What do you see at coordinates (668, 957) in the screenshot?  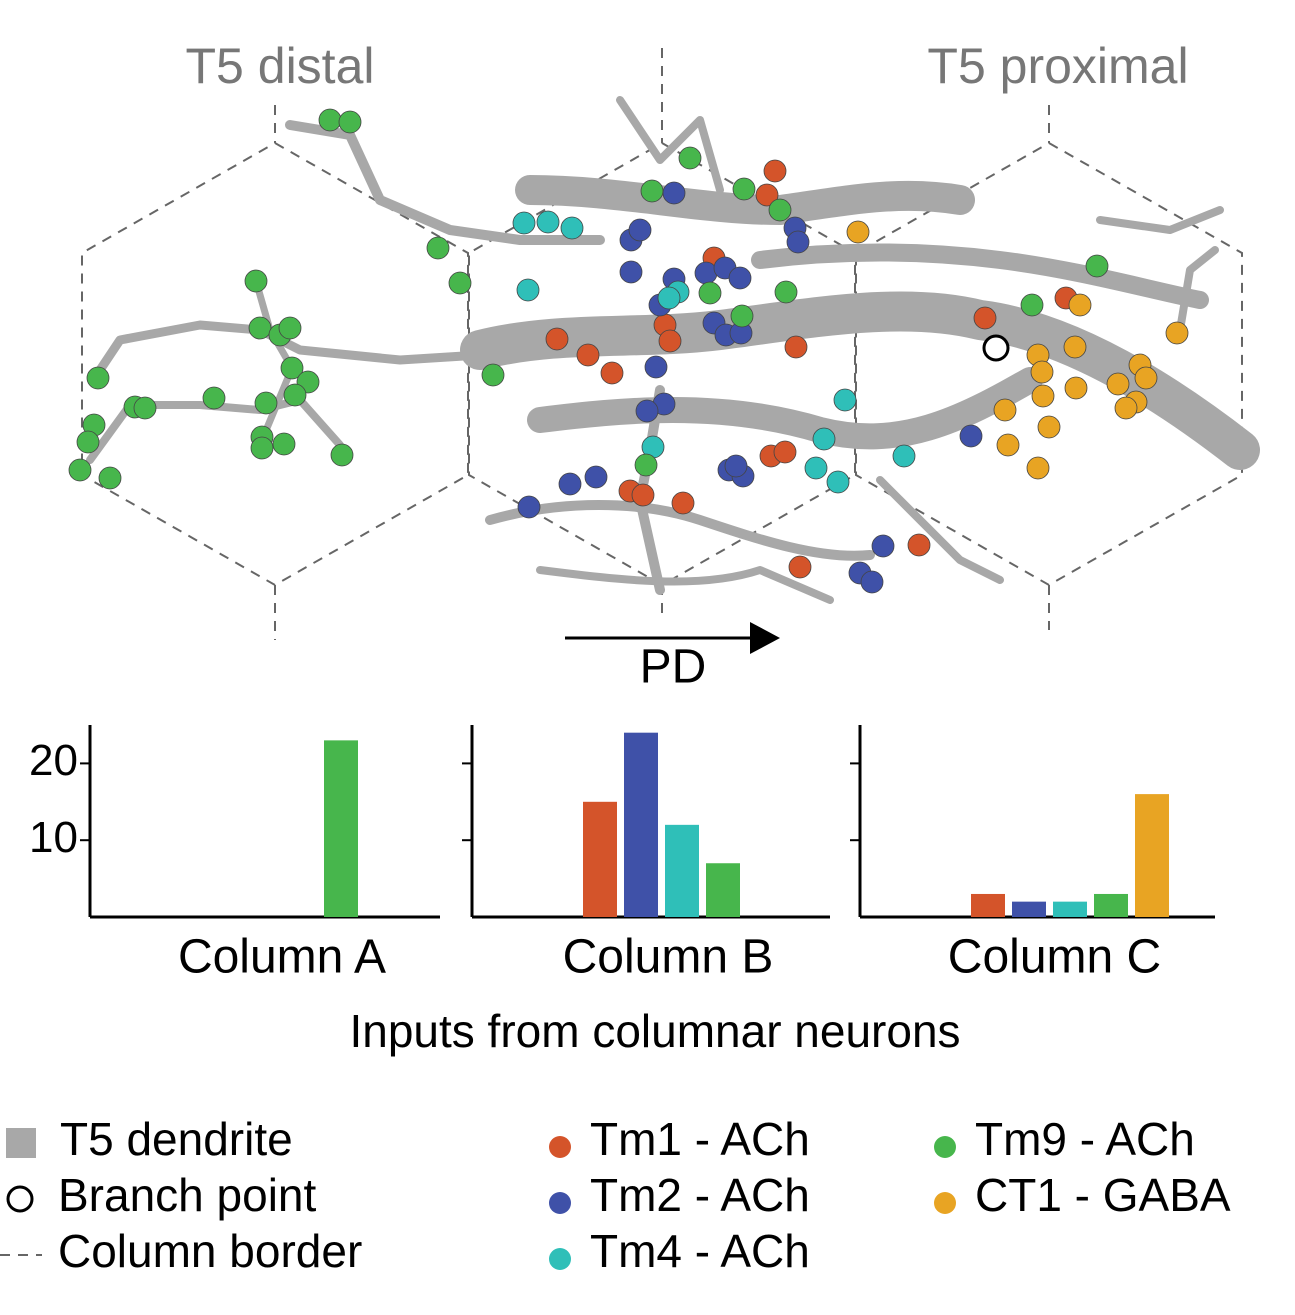 I see `x-axis-label: Column B` at bounding box center [668, 957].